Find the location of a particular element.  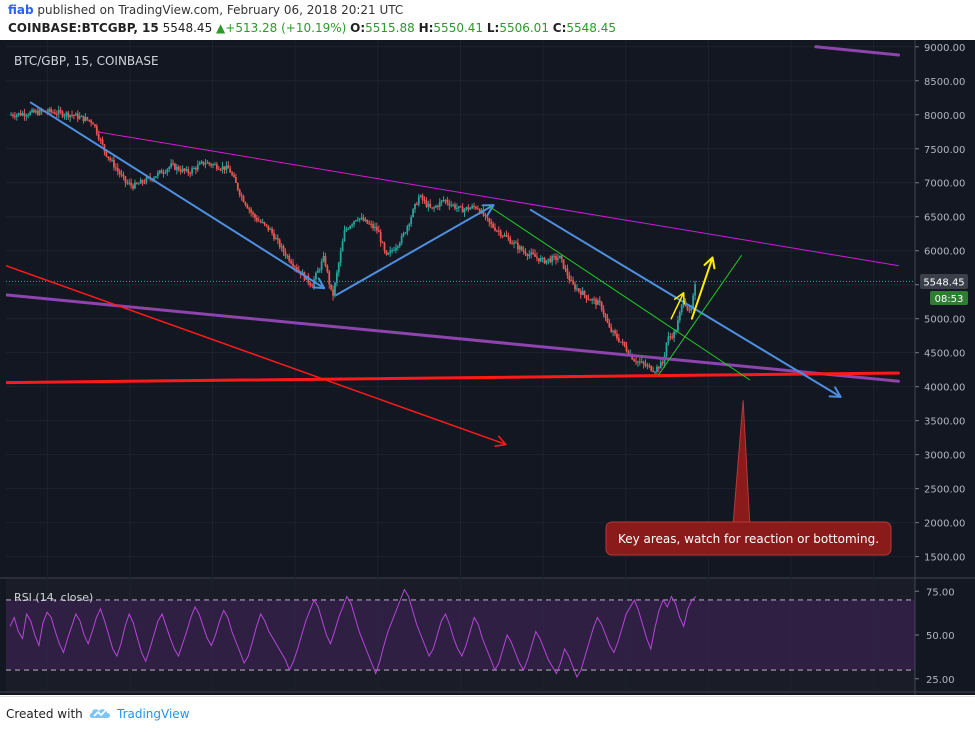

yellow-up-arrow-head is located at coordinates (709, 263).